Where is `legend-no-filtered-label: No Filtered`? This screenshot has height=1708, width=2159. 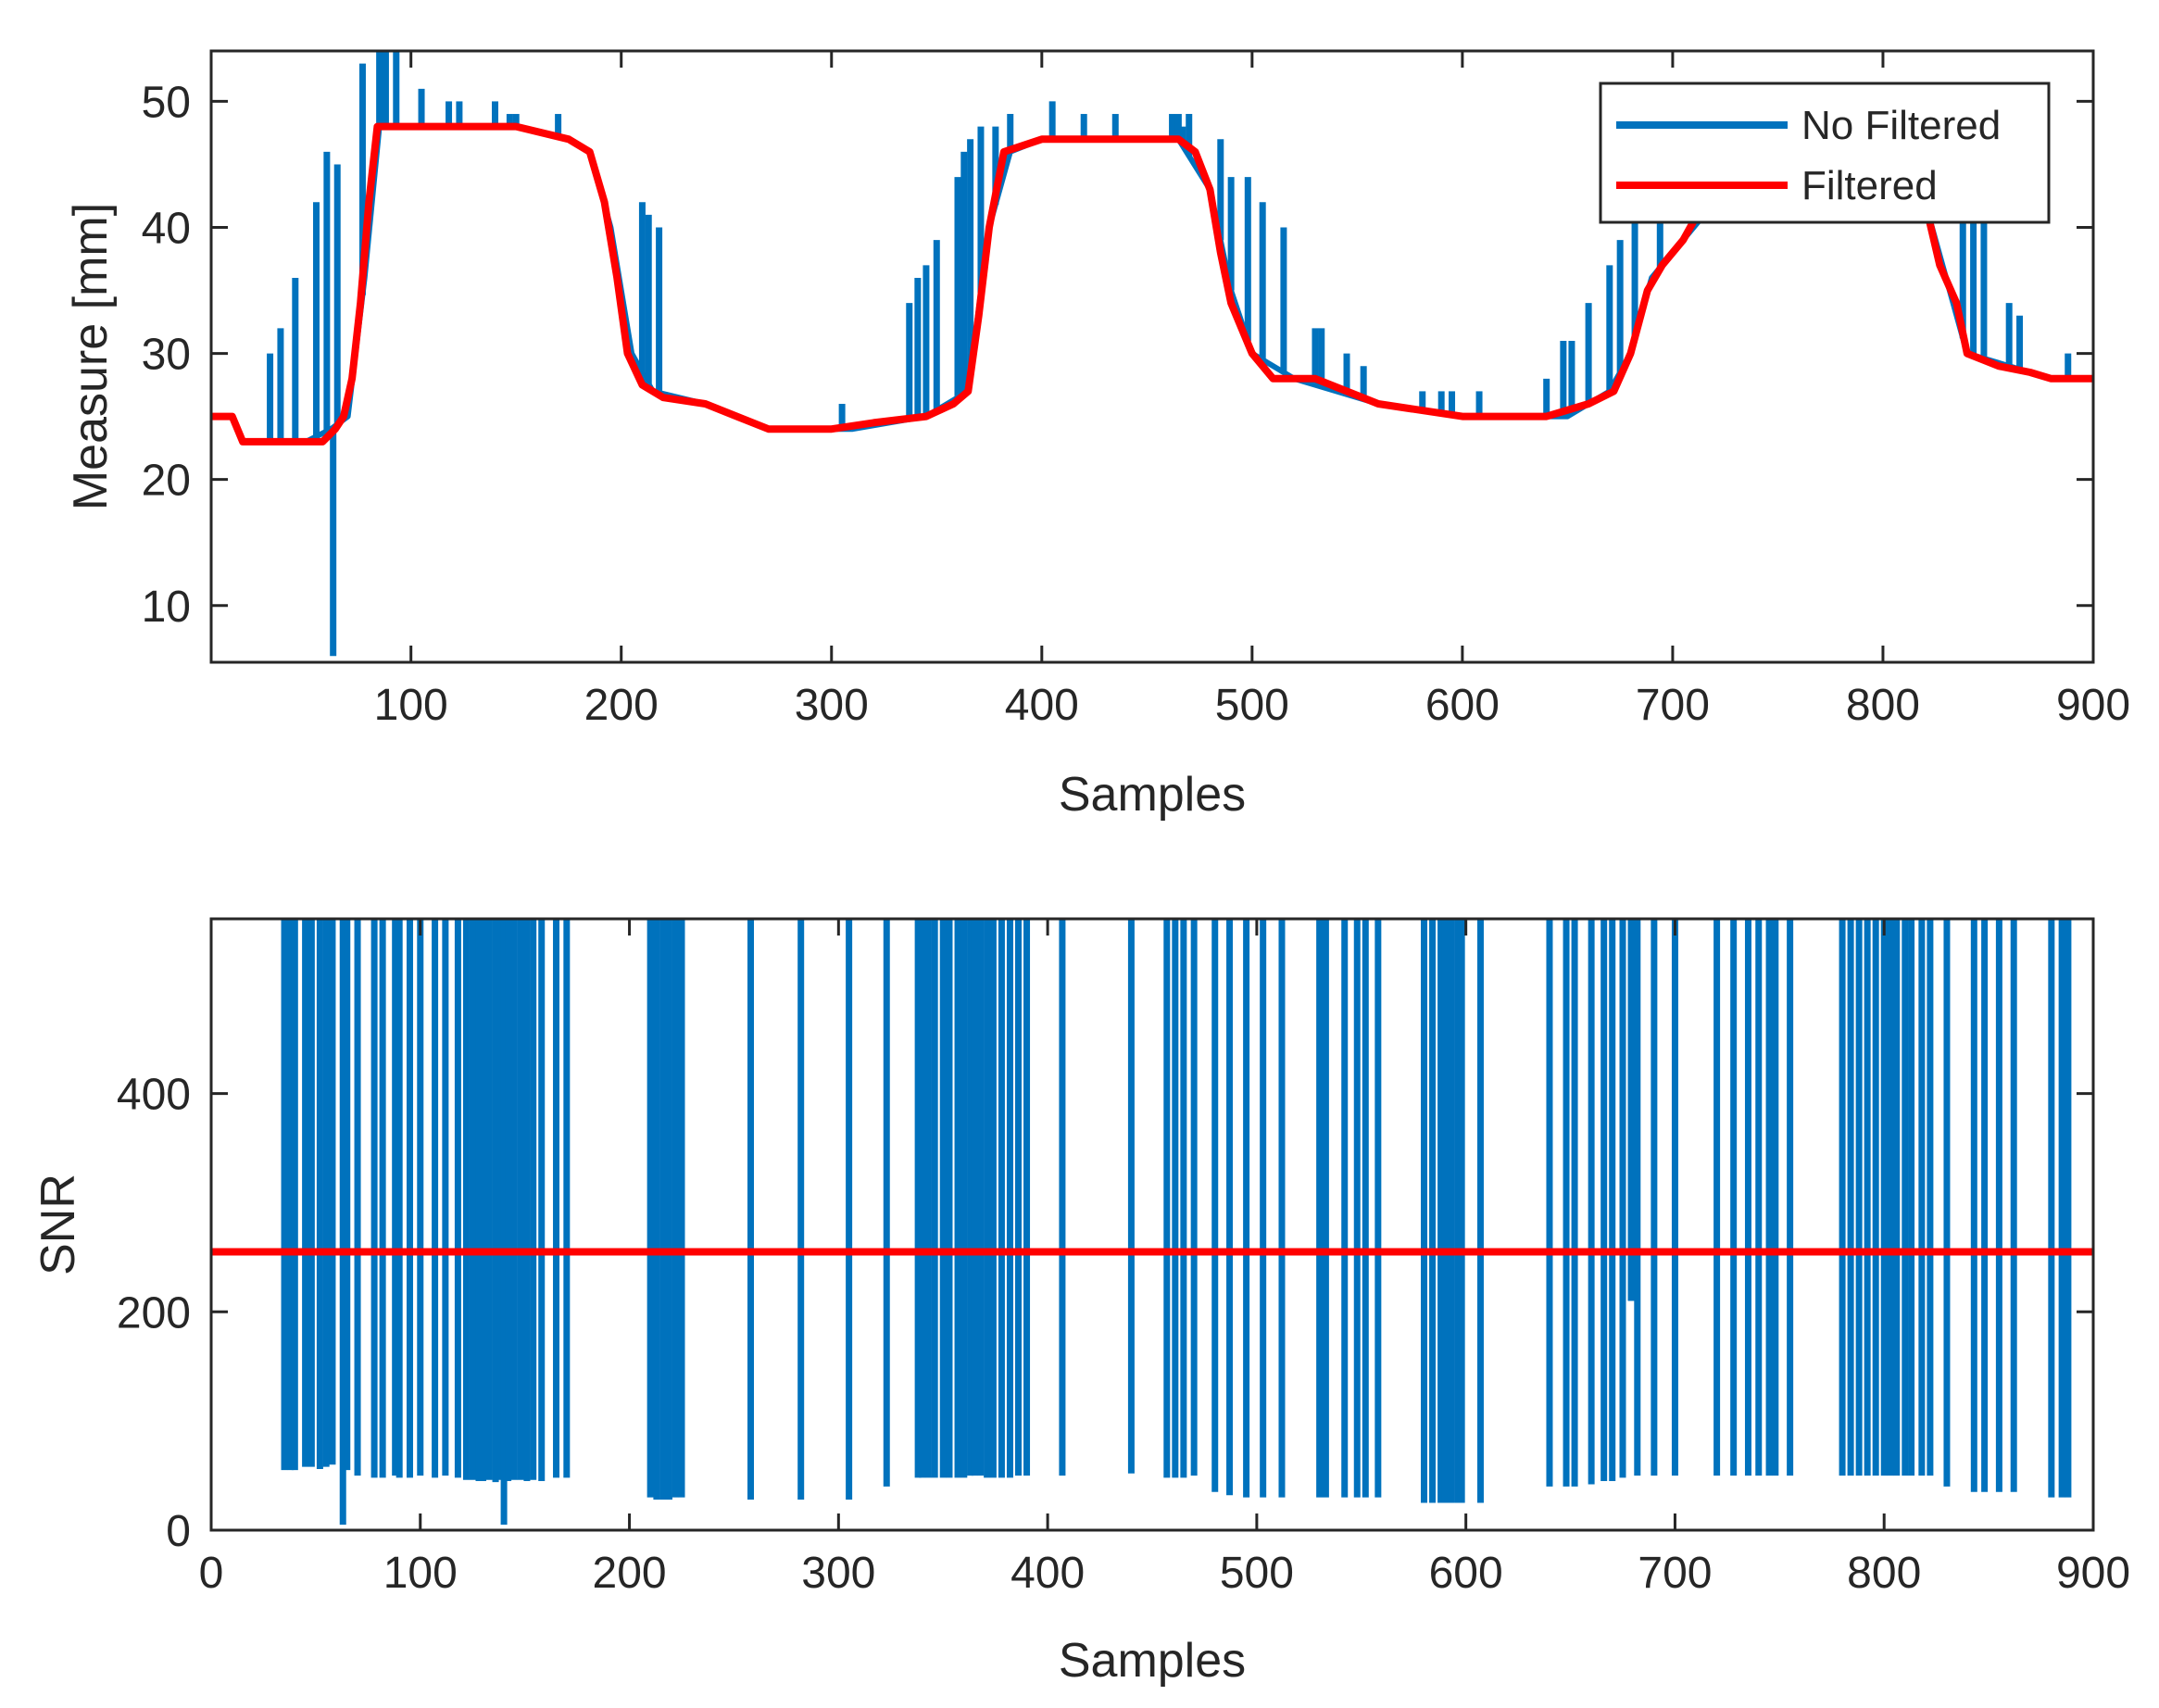
legend-no-filtered-label: No Filtered is located at coordinates (1901, 125).